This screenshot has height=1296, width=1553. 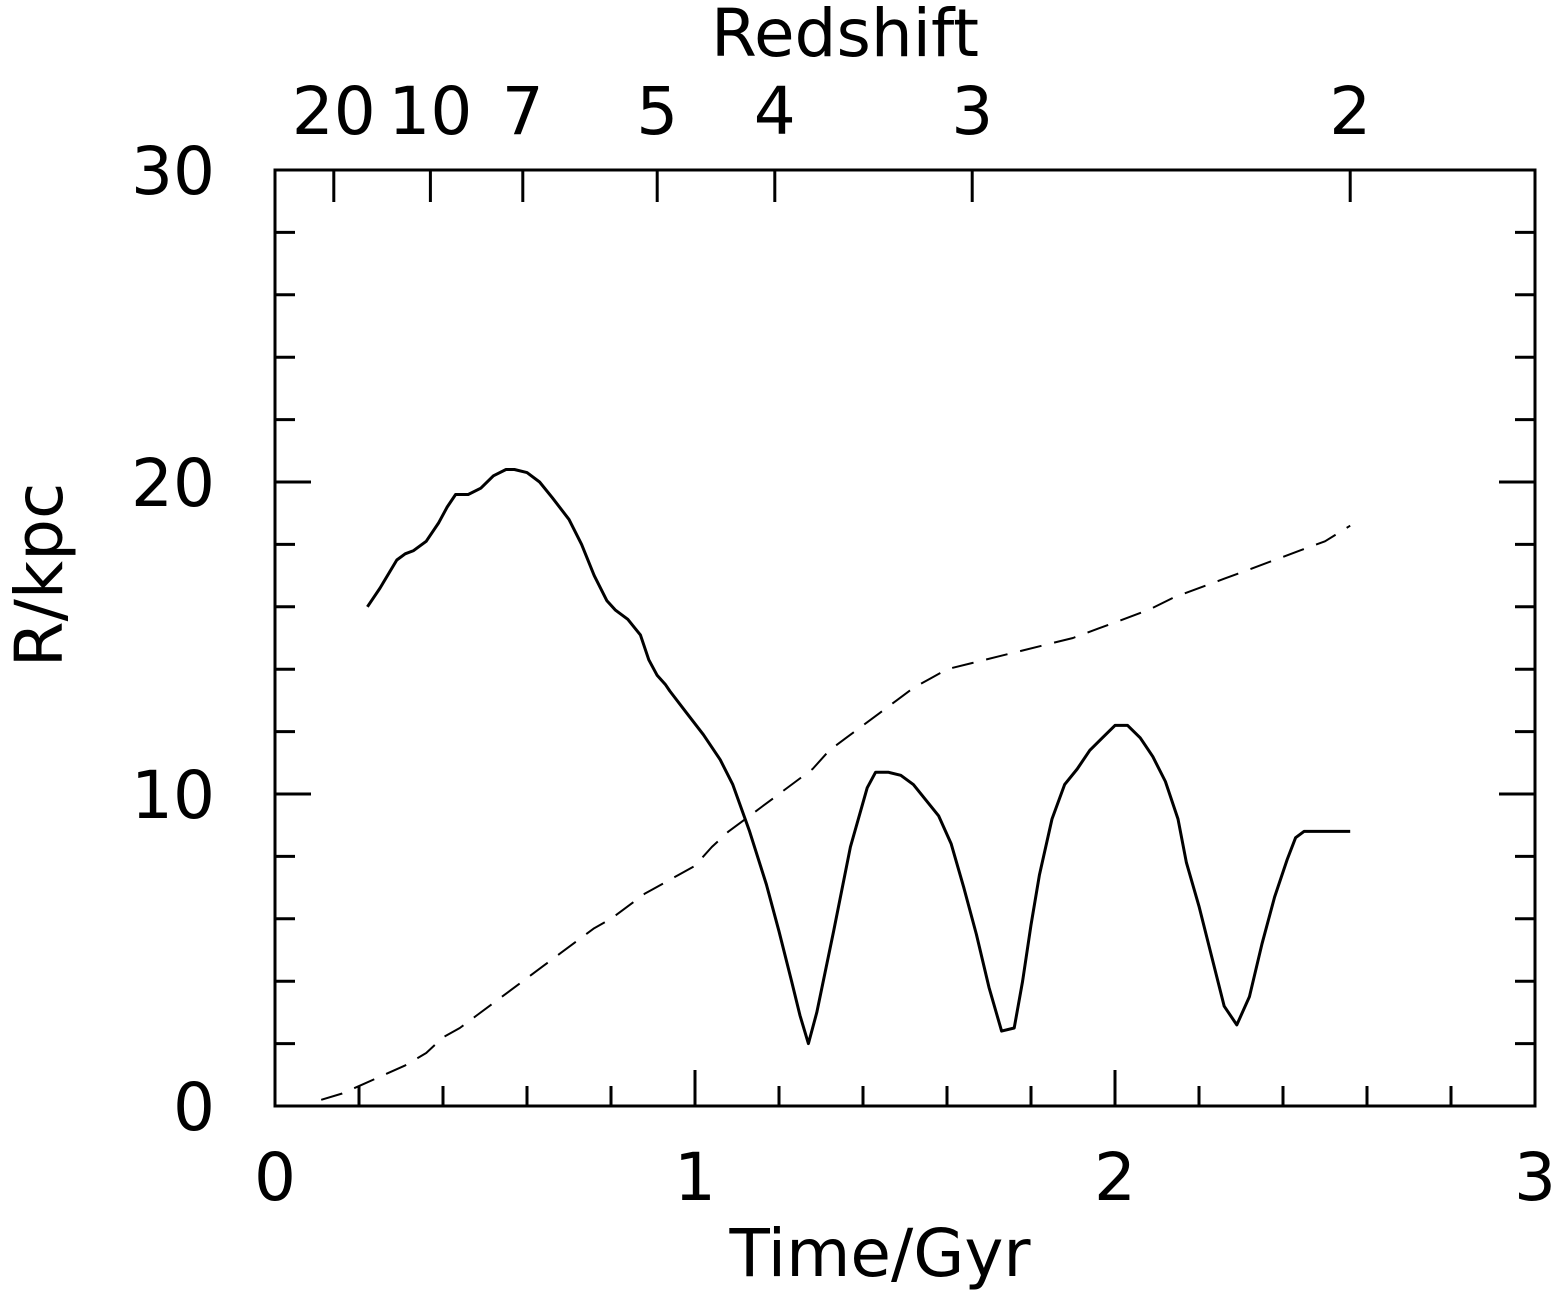 I want to click on y-tick-label: 20, so click(x=173, y=483).